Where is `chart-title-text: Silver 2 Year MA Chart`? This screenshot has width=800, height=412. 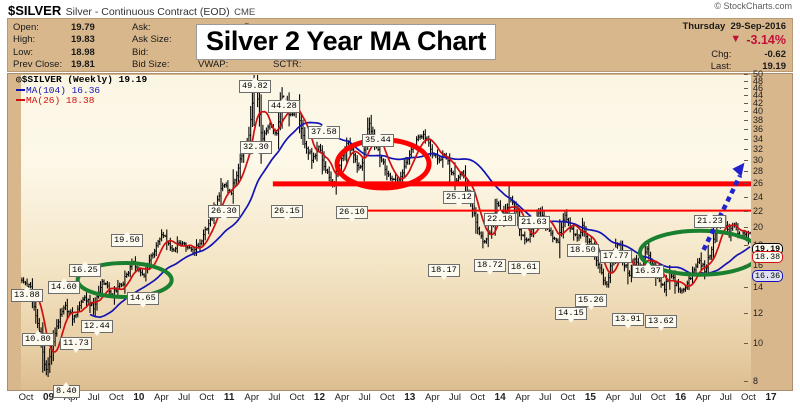
chart-title-text: Silver 2 Year MA Chart is located at coordinates (346, 41).